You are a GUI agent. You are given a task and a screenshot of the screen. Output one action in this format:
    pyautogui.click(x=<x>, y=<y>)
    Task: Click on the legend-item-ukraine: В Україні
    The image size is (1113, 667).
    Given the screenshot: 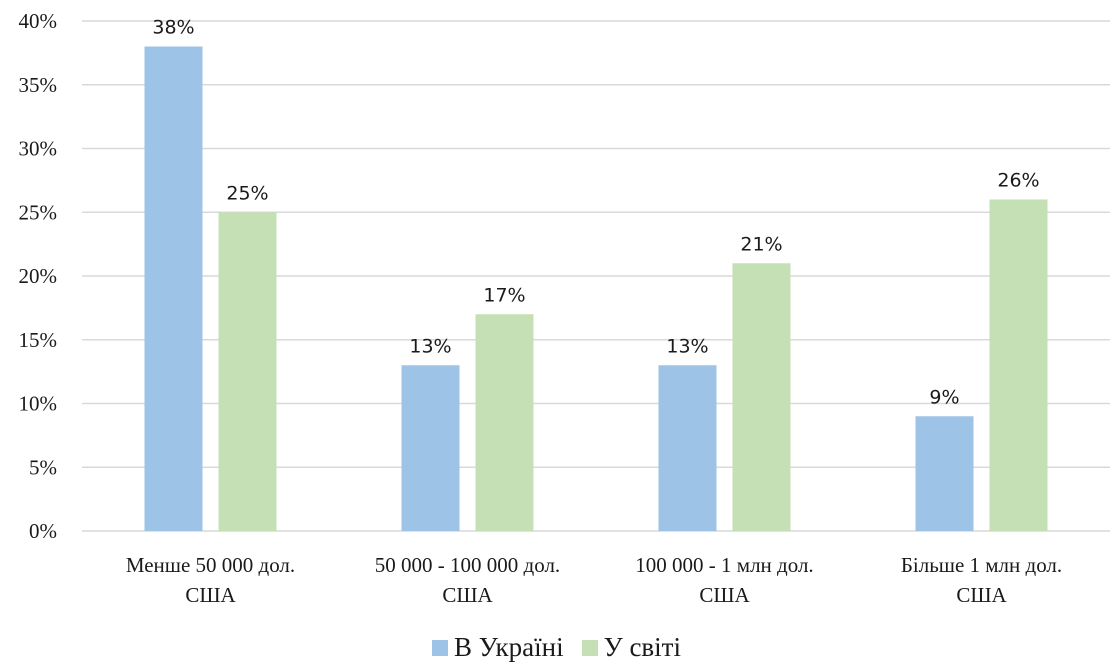 What is the action you would take?
    pyautogui.click(x=498, y=647)
    